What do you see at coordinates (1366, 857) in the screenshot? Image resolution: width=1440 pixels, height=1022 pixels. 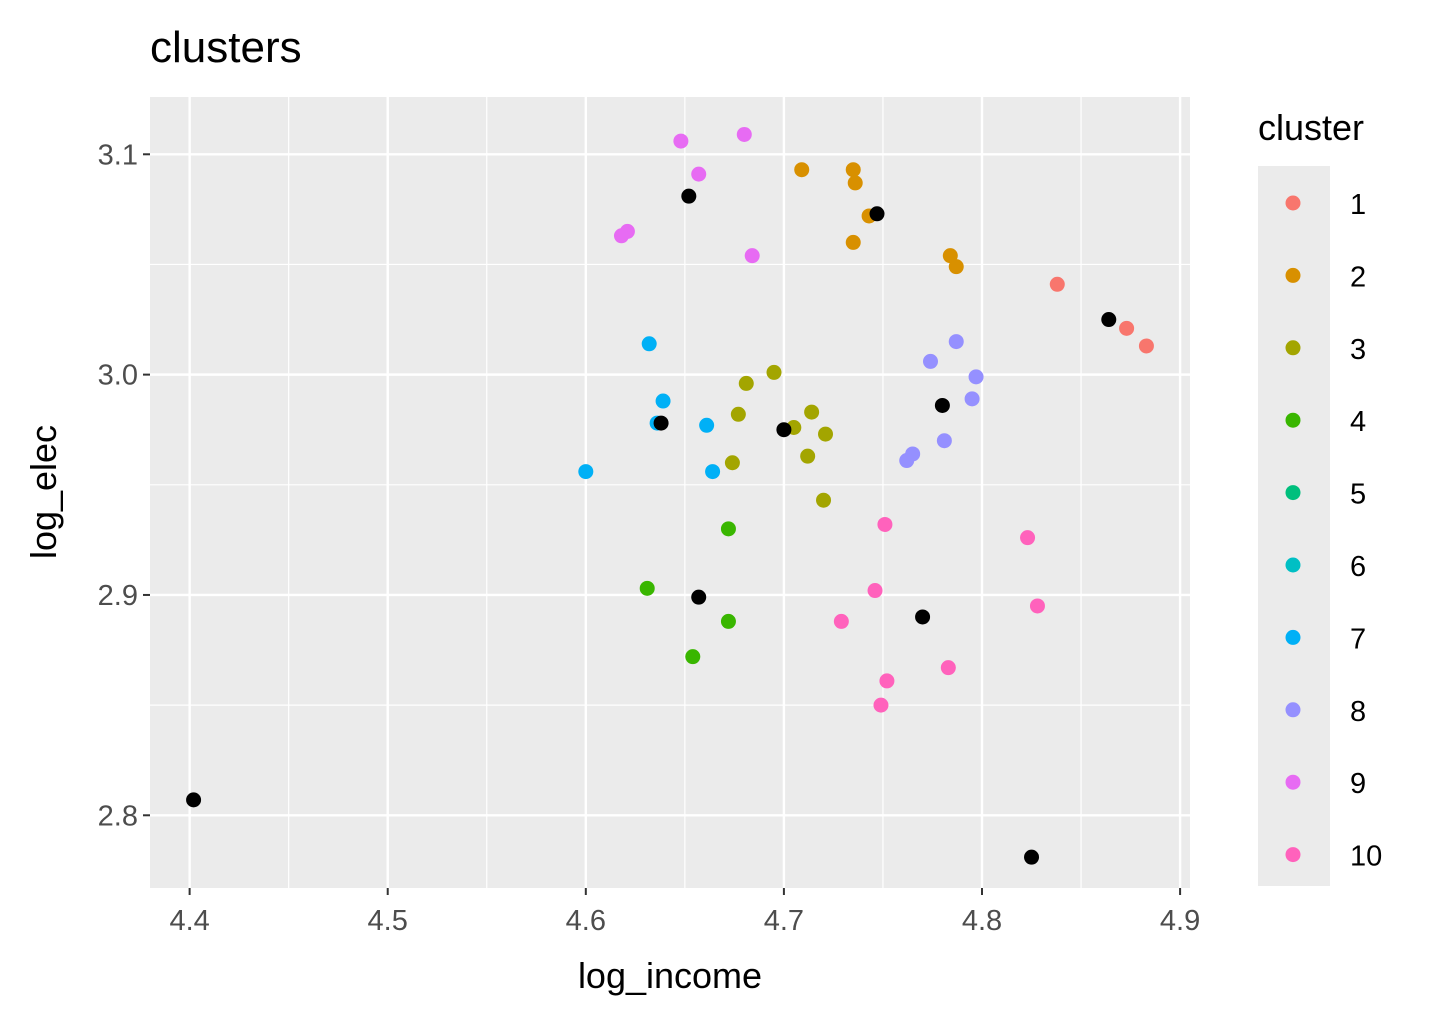 I see `legend-label-10: 10` at bounding box center [1366, 857].